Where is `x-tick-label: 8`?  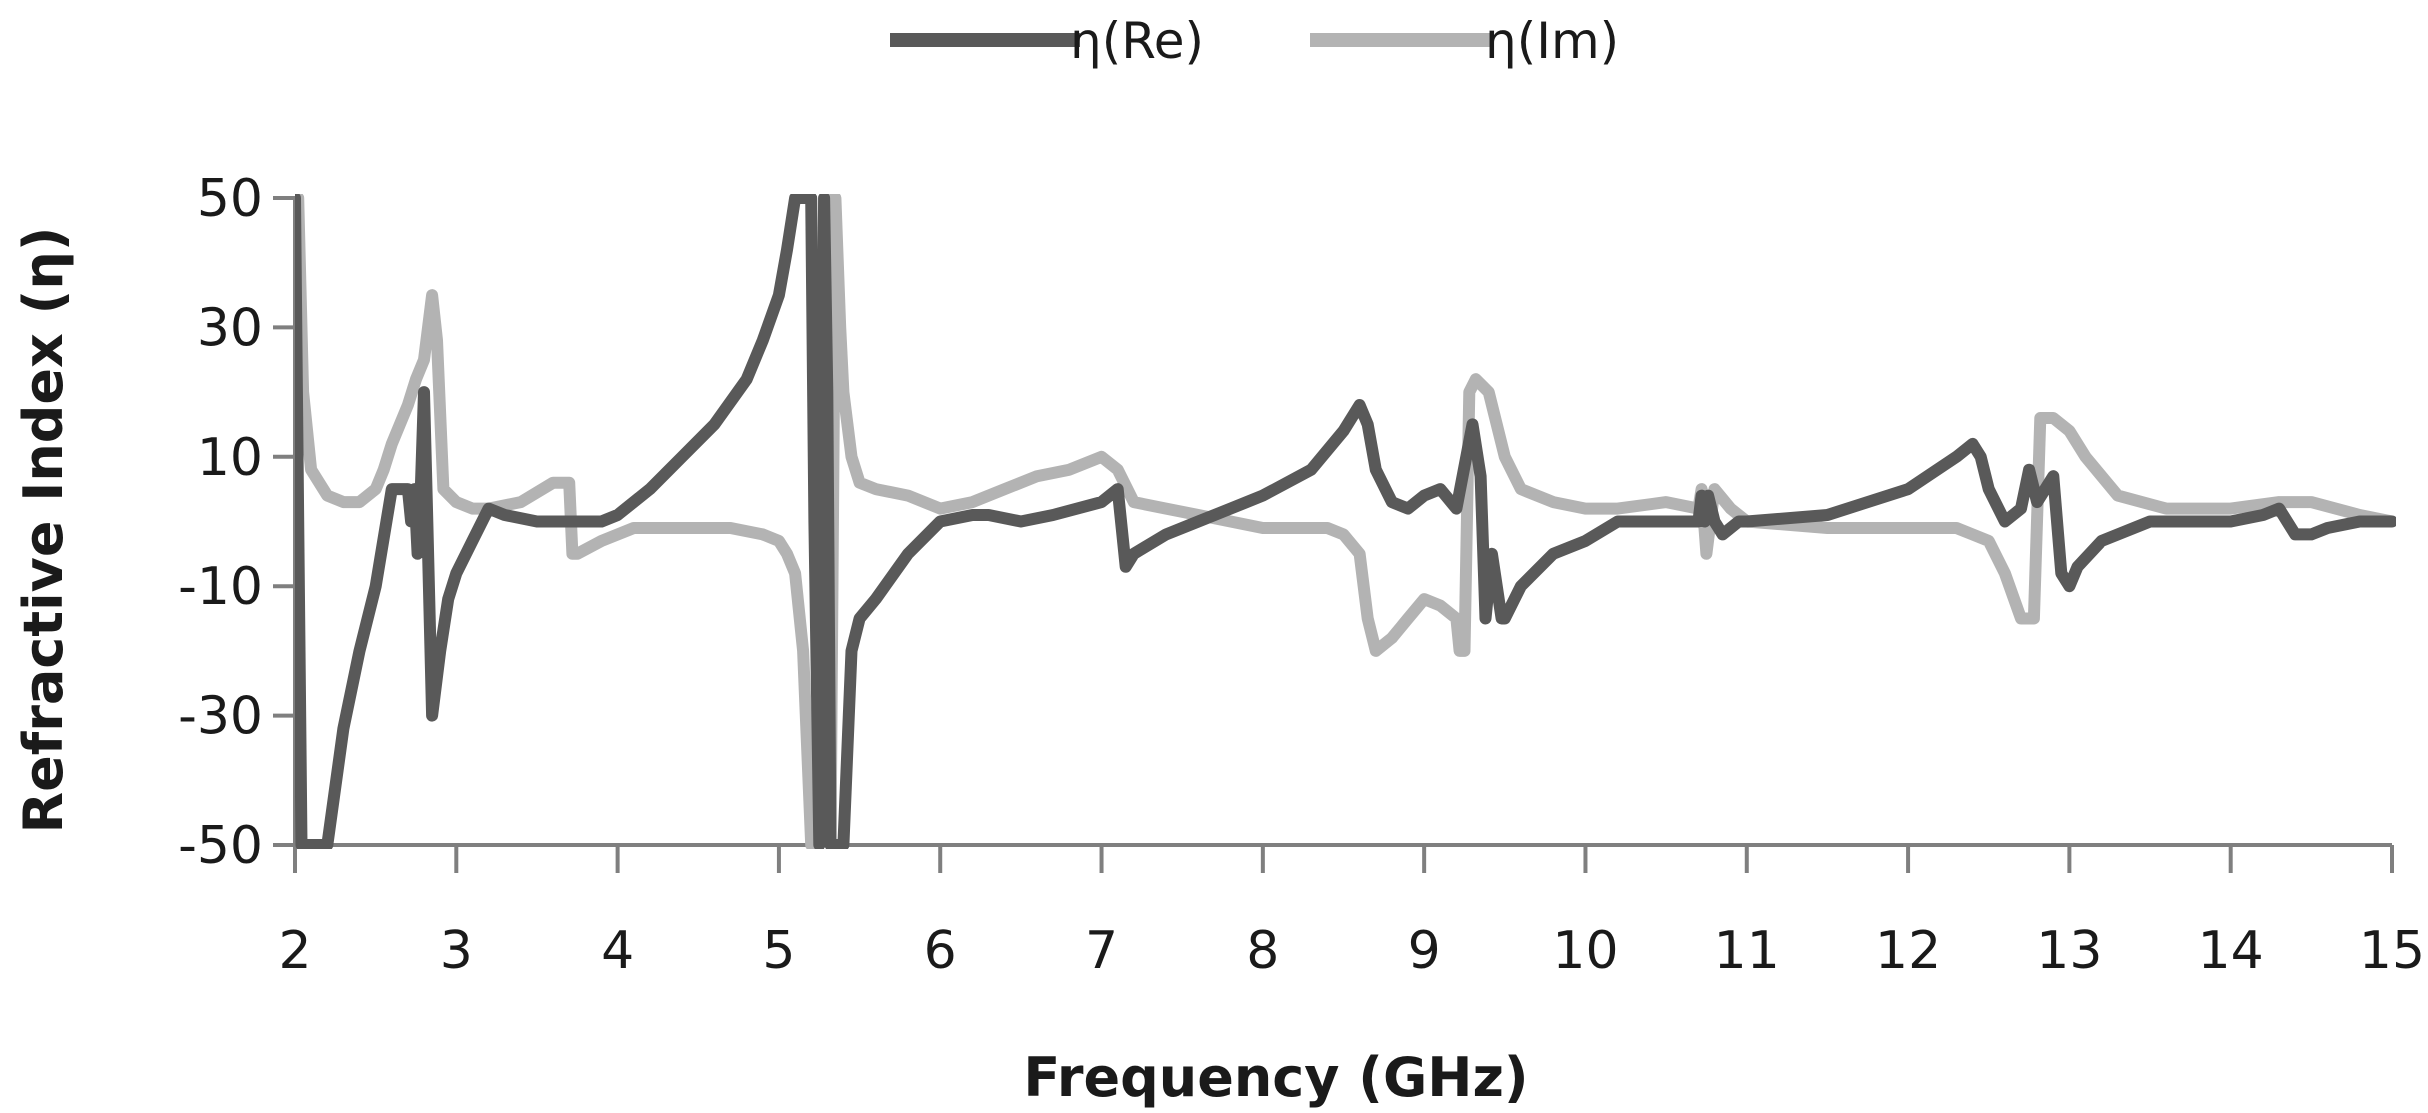
x-tick-label: 8 is located at coordinates (1262, 951).